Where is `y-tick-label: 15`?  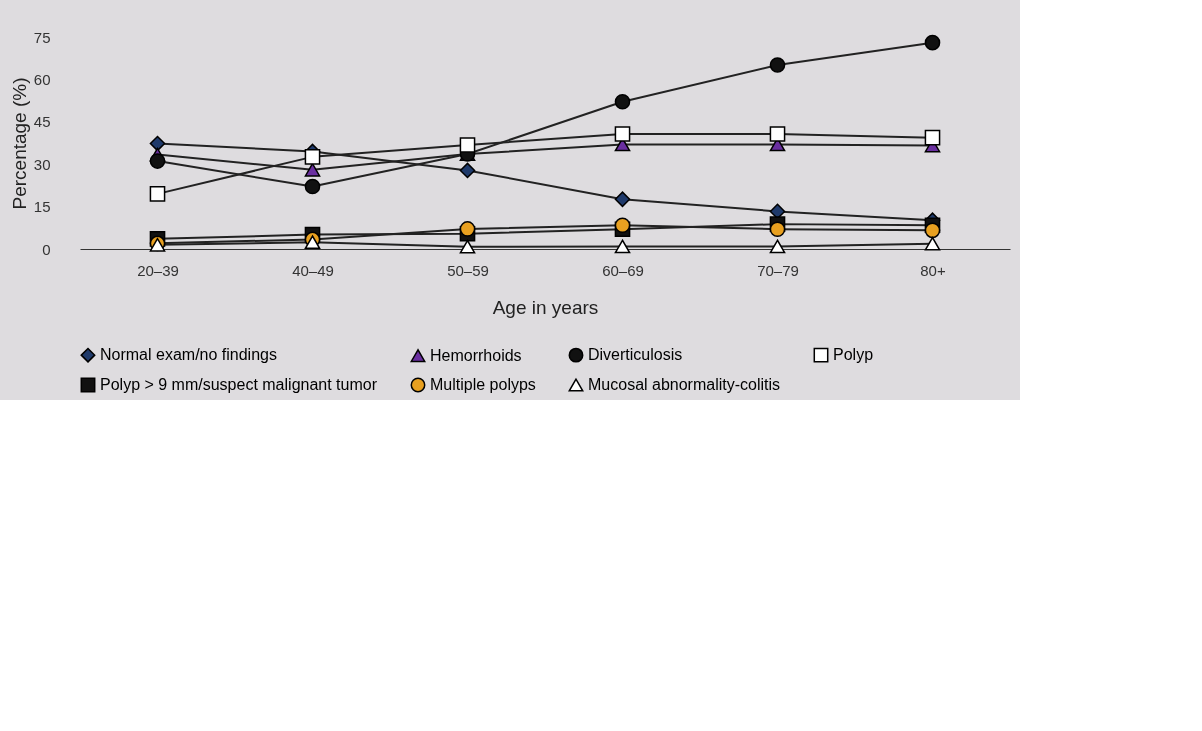
y-tick-label: 15 is located at coordinates (42, 207).